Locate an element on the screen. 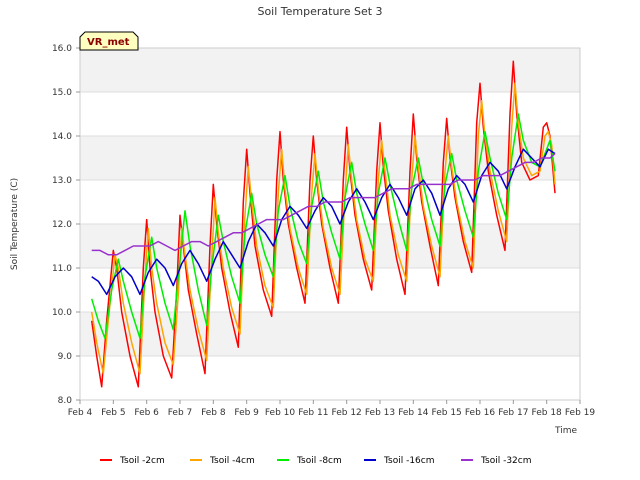 The image size is (640, 480). legend-label: Tsoil -16cm is located at coordinates (408, 461).